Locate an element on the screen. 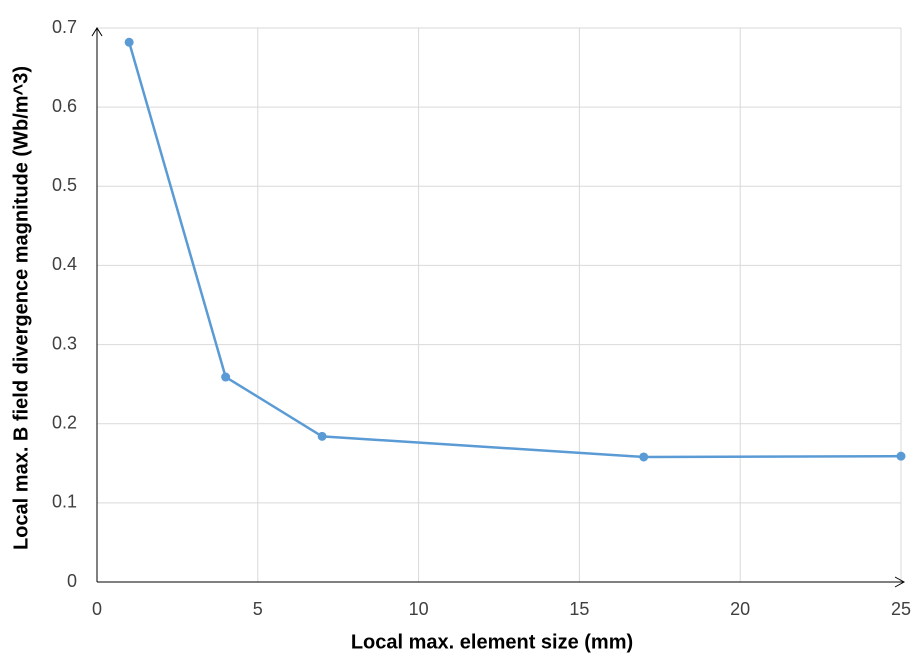  y-tick-label: 0.6 is located at coordinates (64, 106).